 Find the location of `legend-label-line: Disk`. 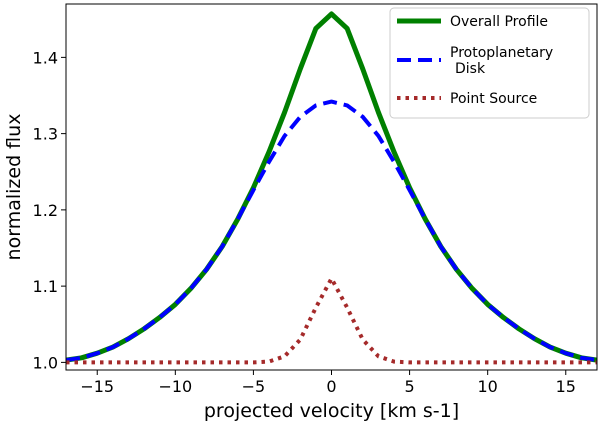

legend-label-line: Disk is located at coordinates (470, 69).